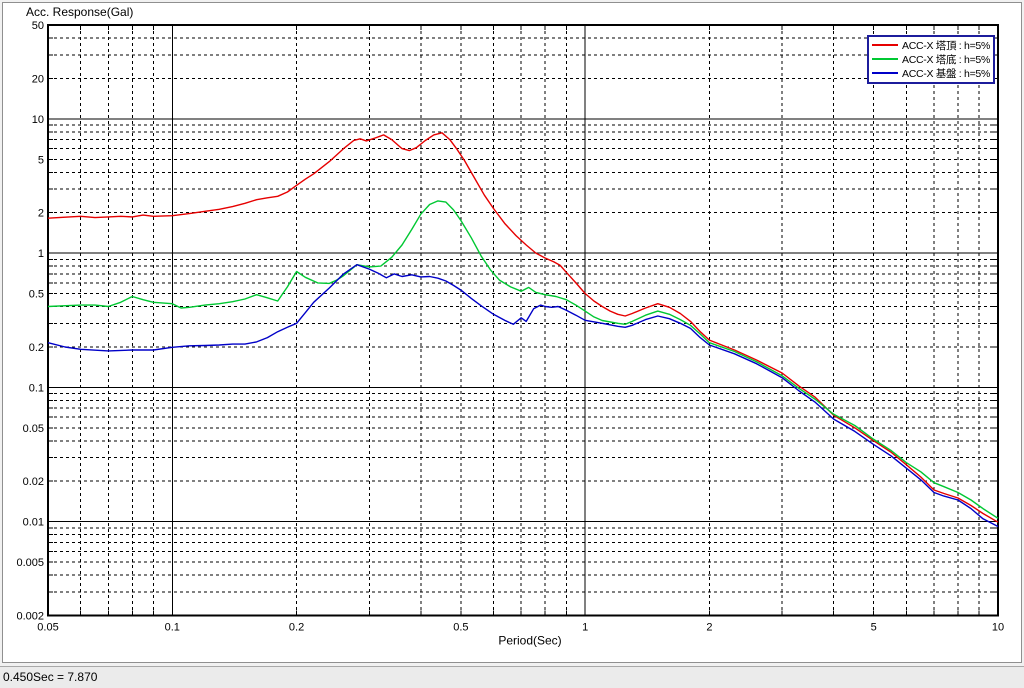 This screenshot has width=1024, height=688. I want to click on legend-label: ACC-X 基盤 : h=5%, so click(946, 73).